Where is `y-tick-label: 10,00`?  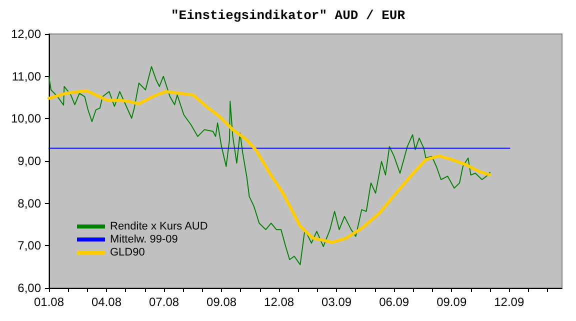
y-tick-label: 10,00 is located at coordinates (26, 119).